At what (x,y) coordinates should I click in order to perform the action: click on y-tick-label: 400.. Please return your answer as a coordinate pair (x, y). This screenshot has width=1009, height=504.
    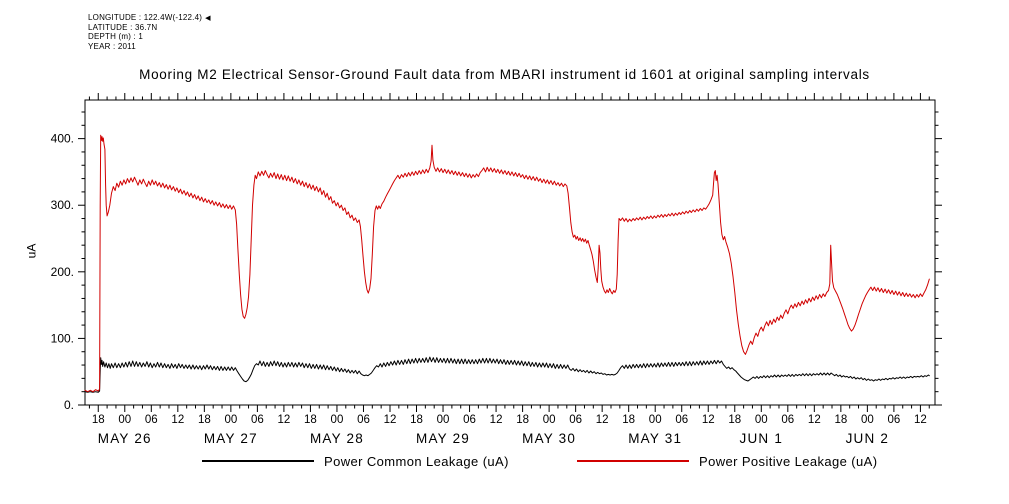
    Looking at the image, I should click on (62, 139).